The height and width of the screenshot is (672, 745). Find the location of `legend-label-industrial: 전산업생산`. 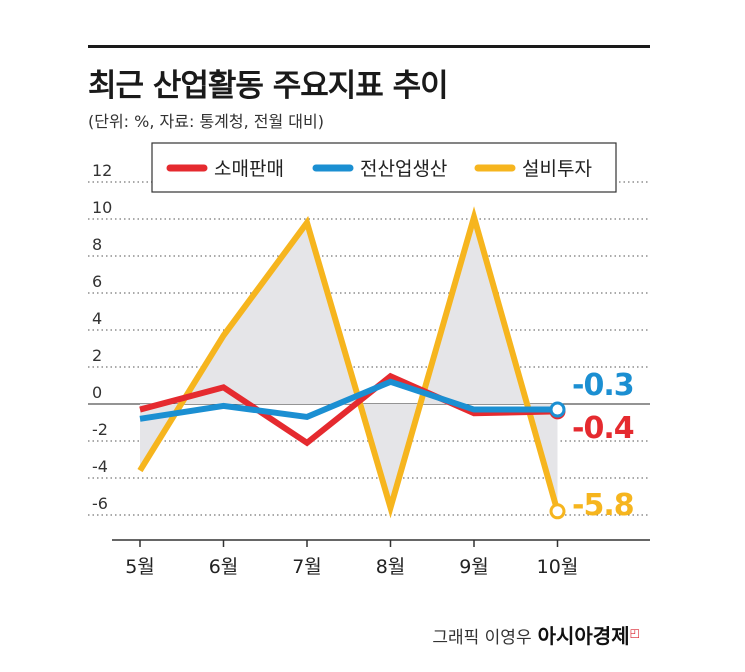

legend-label-industrial: 전산업생산 is located at coordinates (403, 169).